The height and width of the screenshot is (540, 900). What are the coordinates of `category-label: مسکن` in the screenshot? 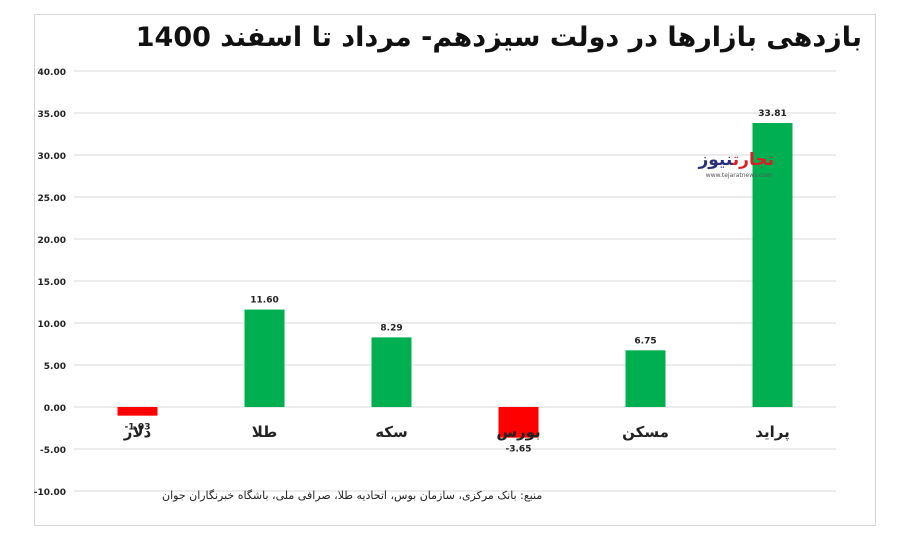 It's located at (645, 432).